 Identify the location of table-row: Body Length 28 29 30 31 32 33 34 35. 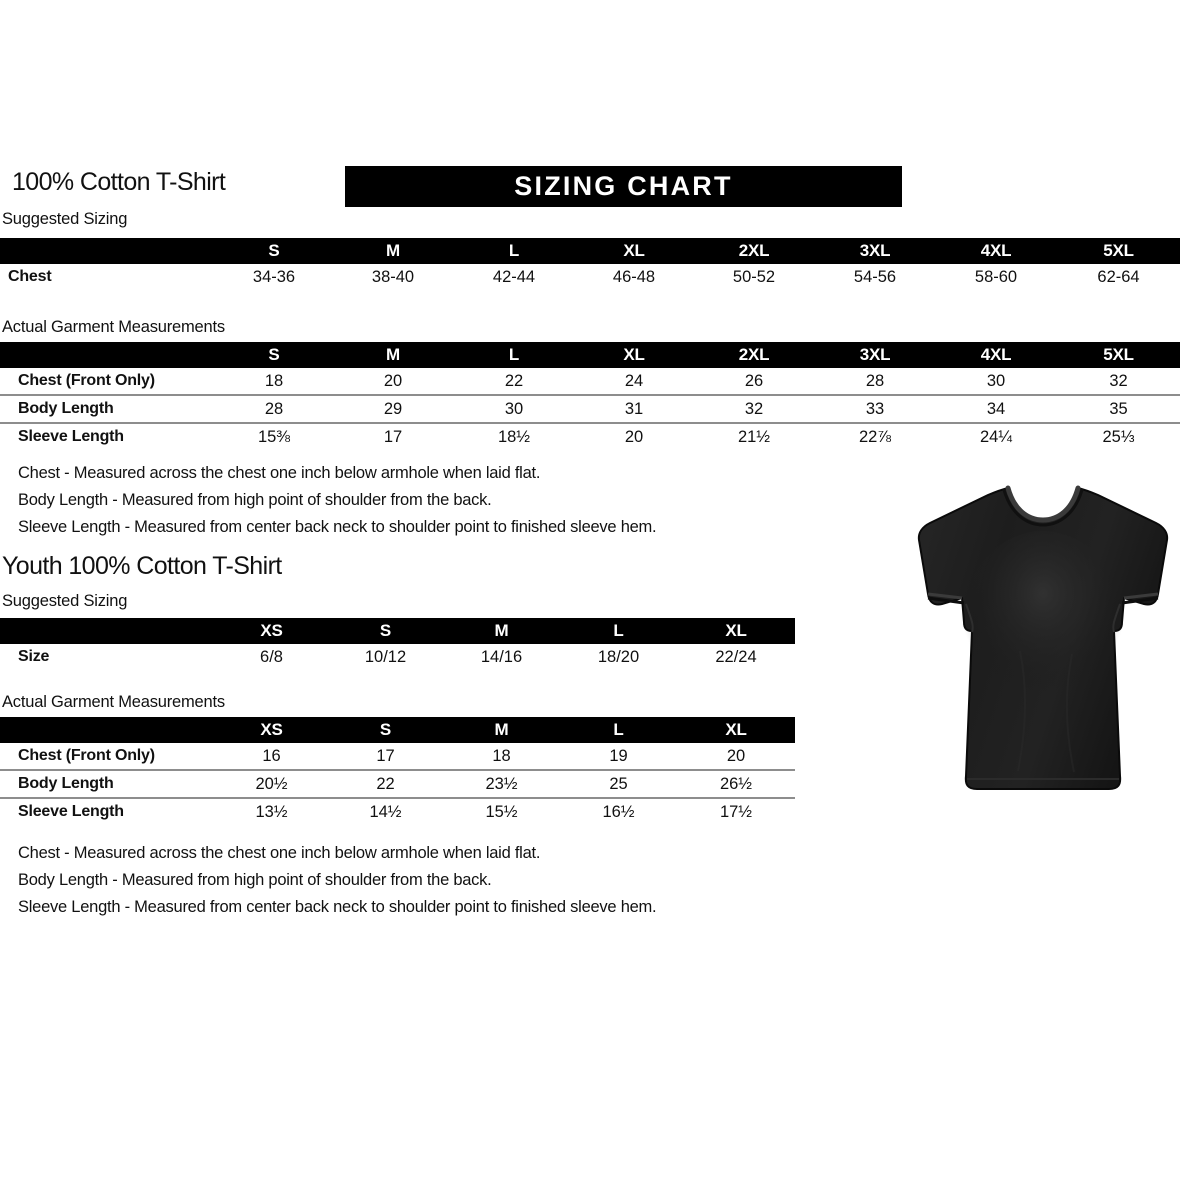
(590, 408).